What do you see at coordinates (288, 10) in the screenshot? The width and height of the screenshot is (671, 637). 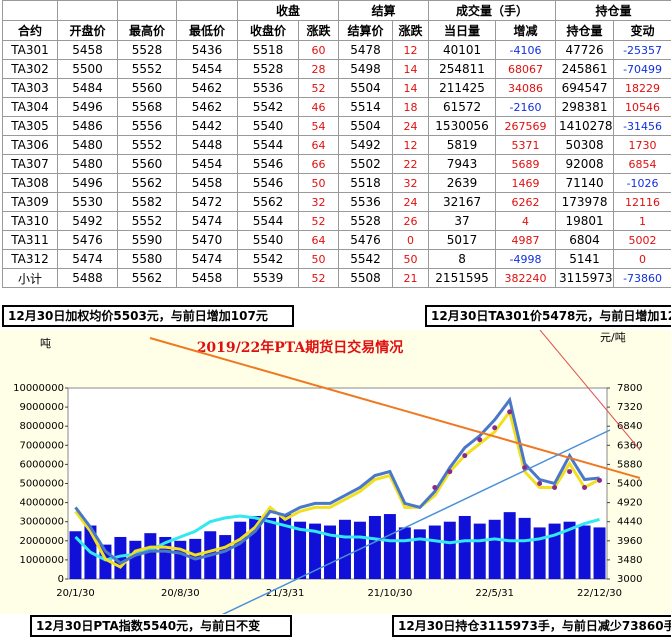 I see `header-cell: 收盘` at bounding box center [288, 10].